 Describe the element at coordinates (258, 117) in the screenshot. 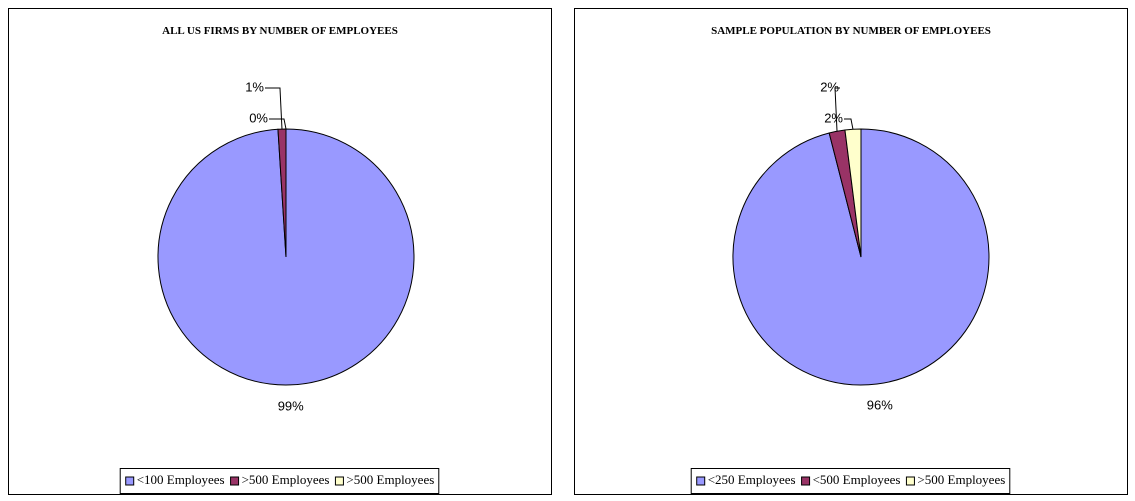

I see `data-label: 0%` at that location.